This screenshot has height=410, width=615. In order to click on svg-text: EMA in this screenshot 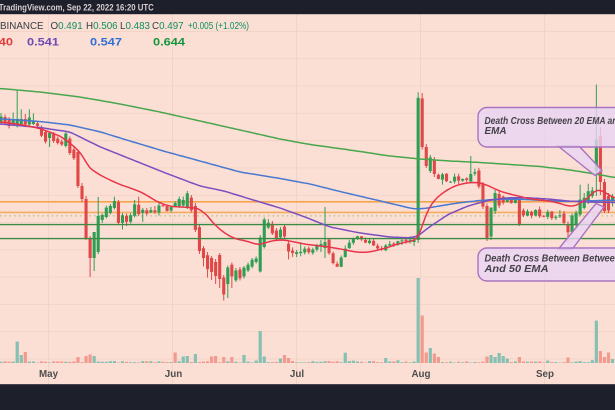, I will do `click(496, 131)`.